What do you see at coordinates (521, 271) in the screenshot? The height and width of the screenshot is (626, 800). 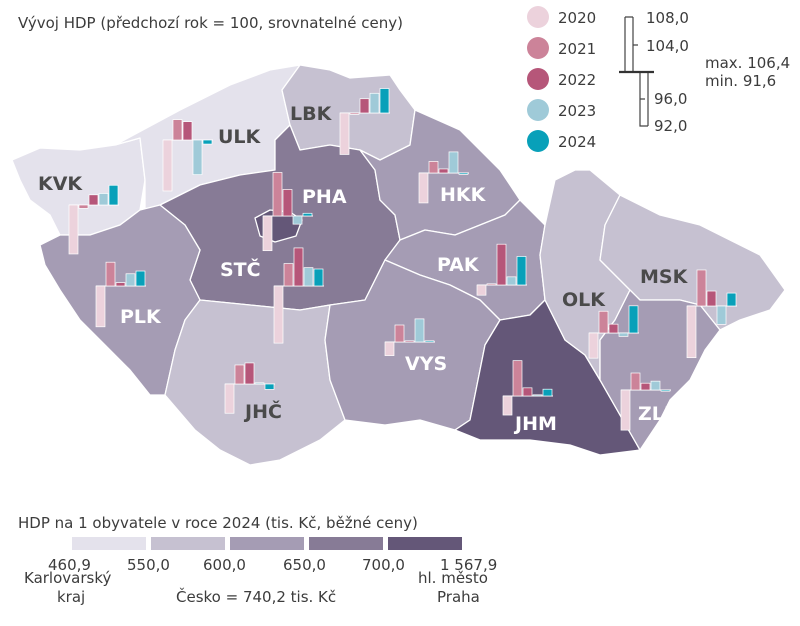 I see `bar-PAK-2024` at bounding box center [521, 271].